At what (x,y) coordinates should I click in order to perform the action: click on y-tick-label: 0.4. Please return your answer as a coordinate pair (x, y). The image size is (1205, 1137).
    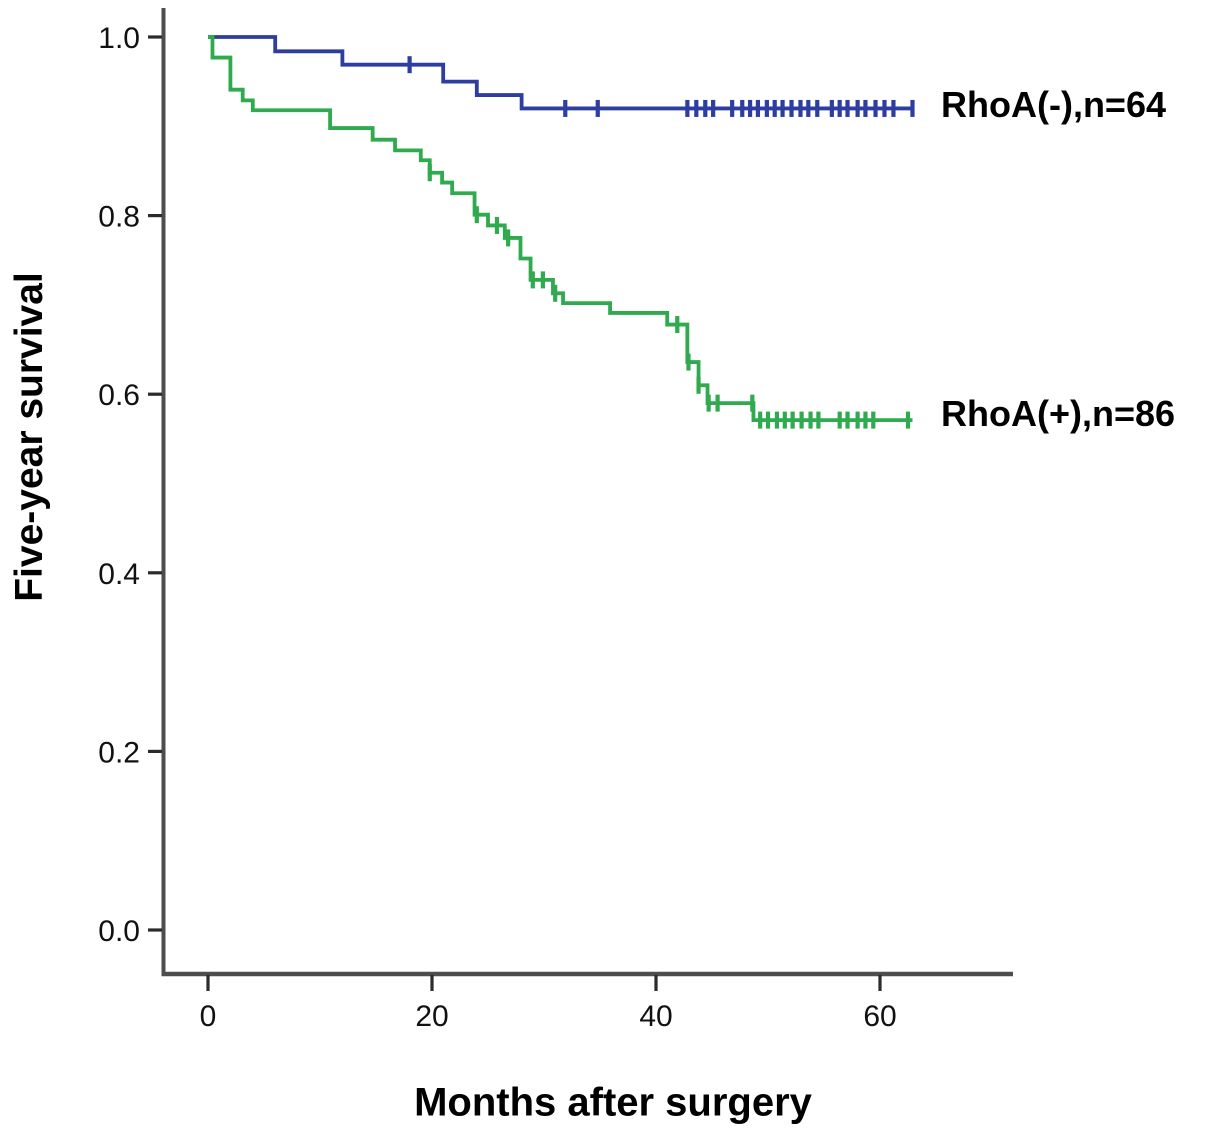
    Looking at the image, I should click on (119, 574).